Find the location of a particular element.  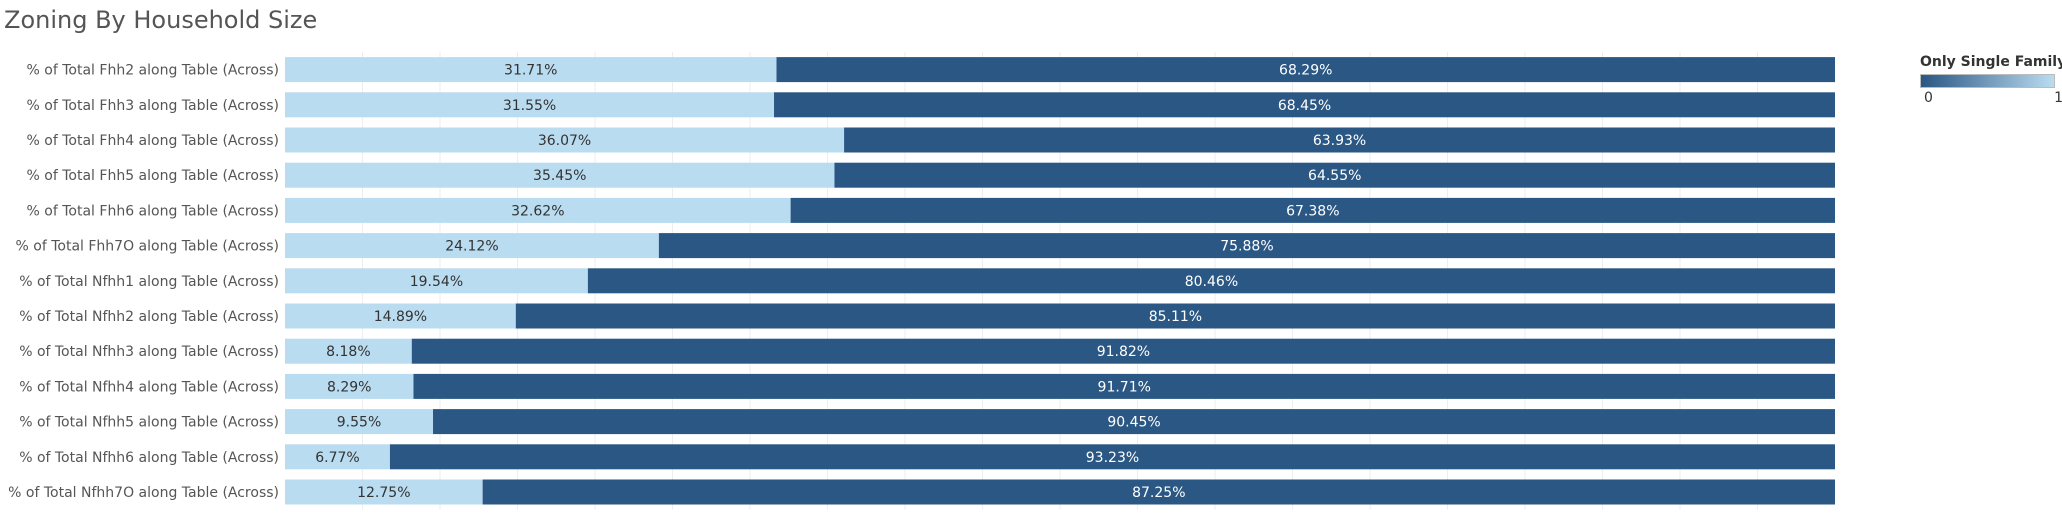

data-label: 35.45% is located at coordinates (559, 176).